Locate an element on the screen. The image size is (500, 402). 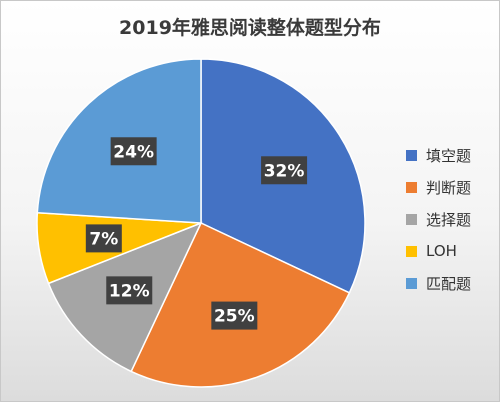
legend-label: 匹配题 is located at coordinates (449, 283).